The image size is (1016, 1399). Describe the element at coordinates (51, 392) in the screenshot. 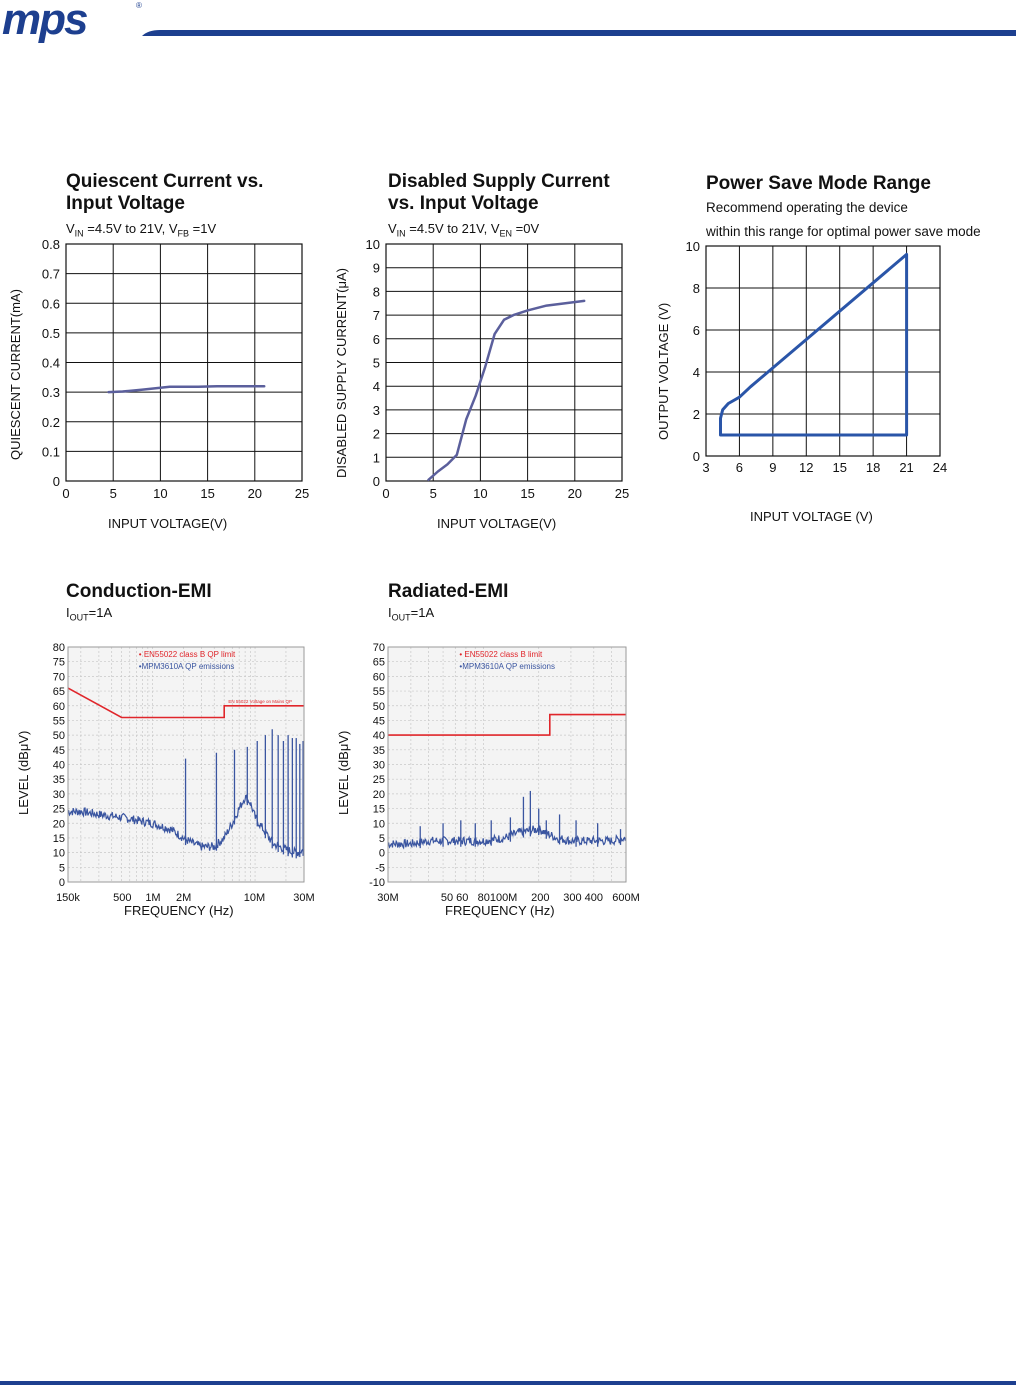

I see `y-tick-label: 0.3` at that location.